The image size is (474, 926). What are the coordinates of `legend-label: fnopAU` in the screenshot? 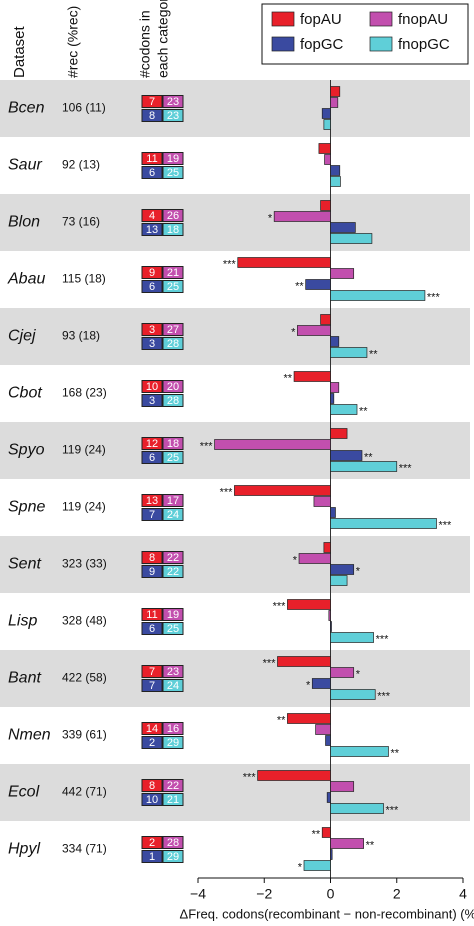 It's located at (423, 19).